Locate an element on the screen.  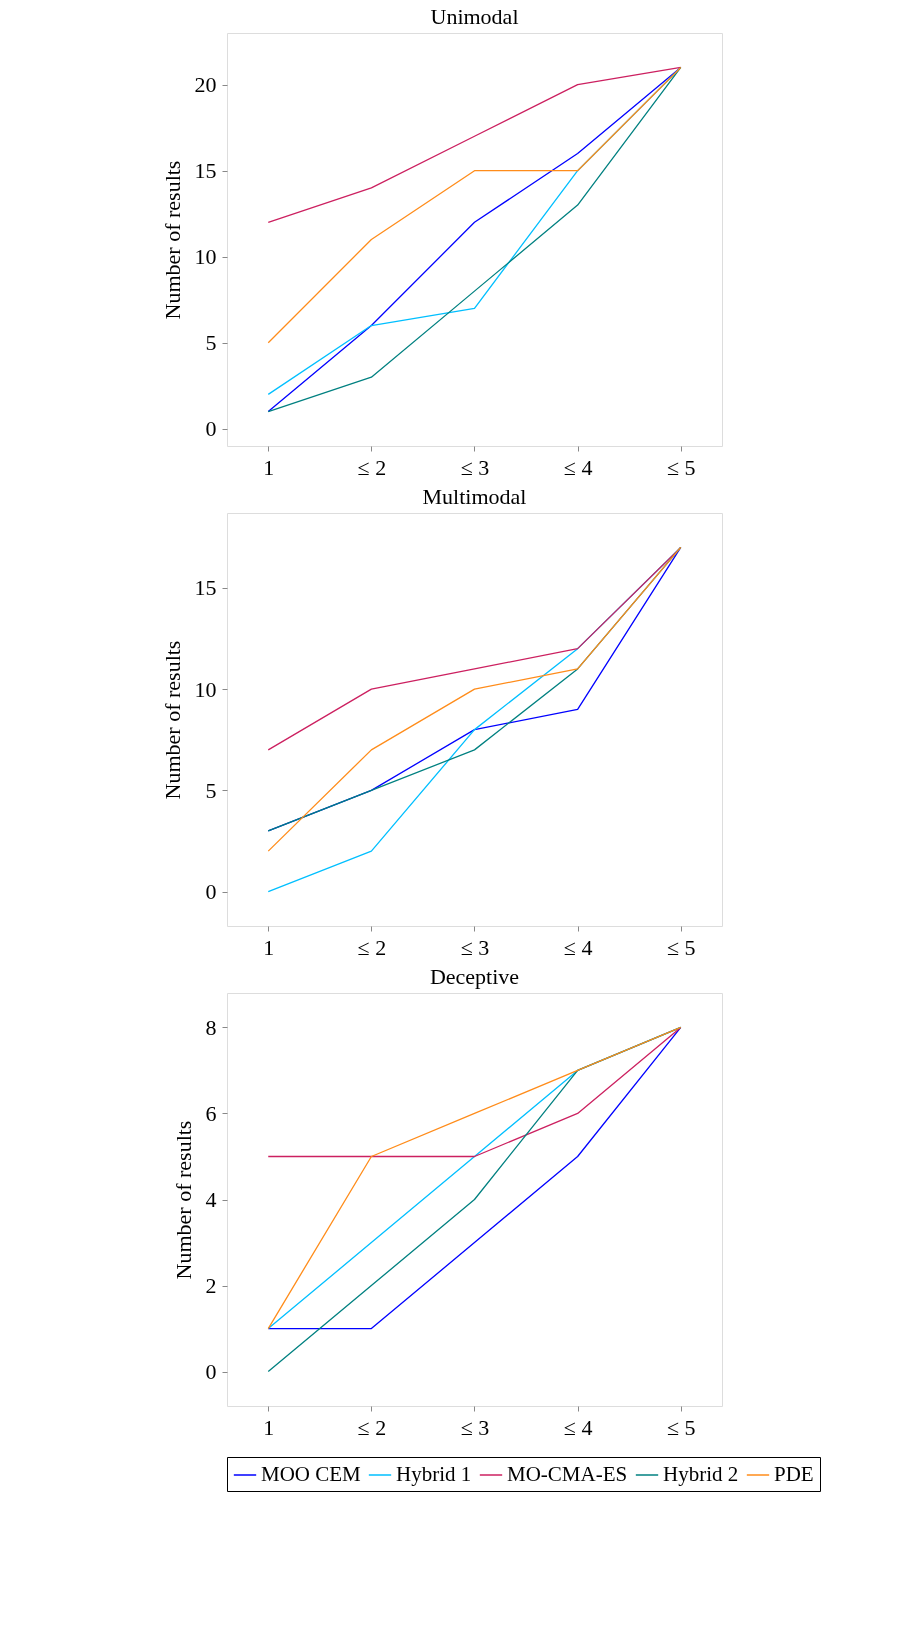
legend-label: MO-CMA-ES is located at coordinates (567, 1474).